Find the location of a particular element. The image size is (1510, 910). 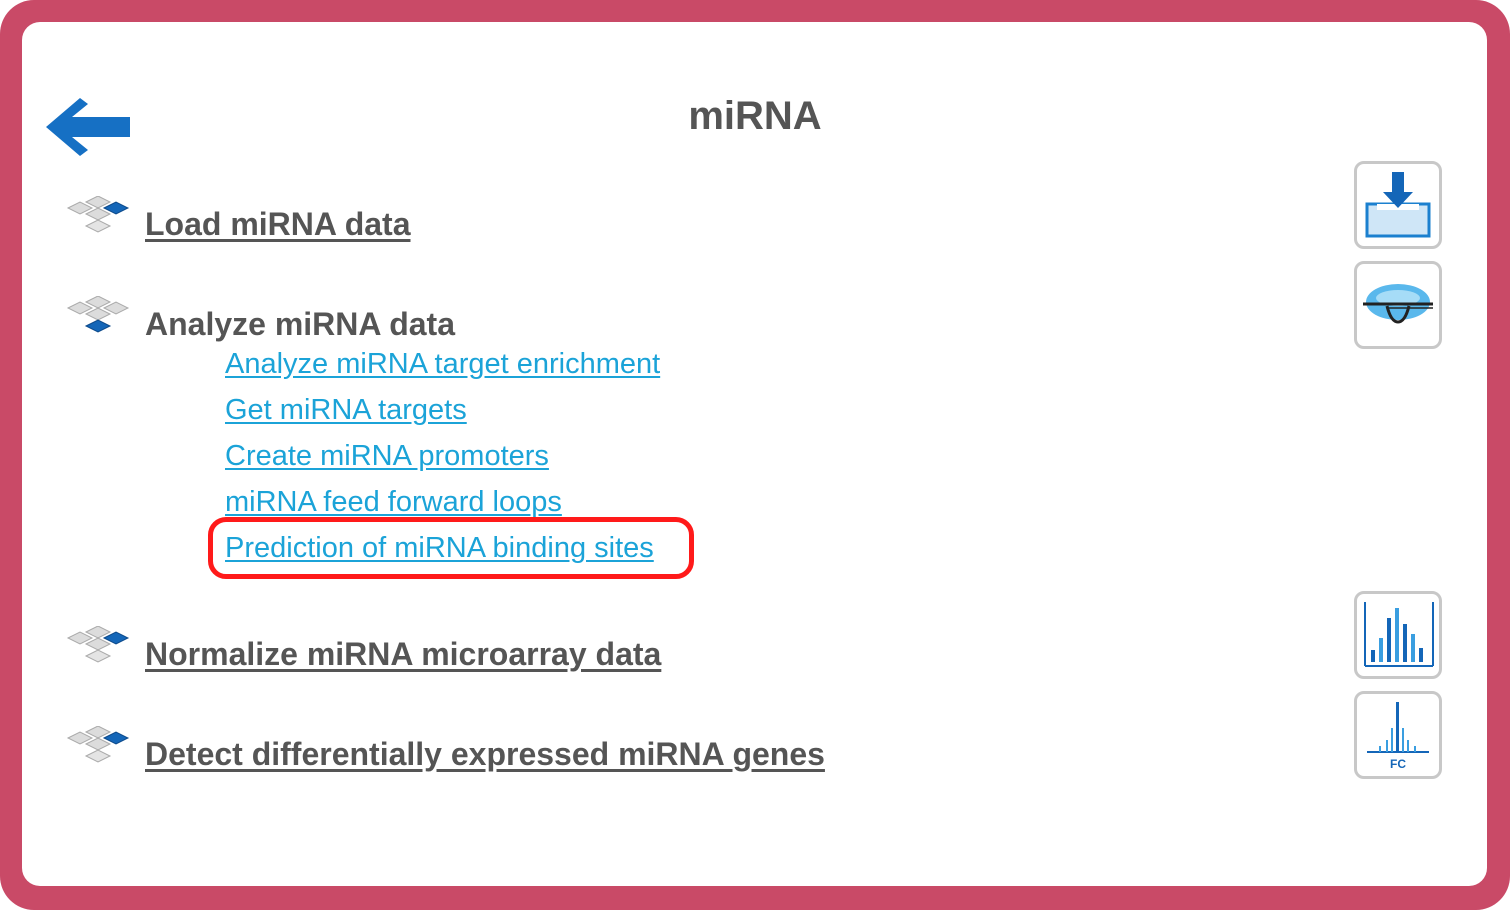

highlight-box is located at coordinates (451, 548).